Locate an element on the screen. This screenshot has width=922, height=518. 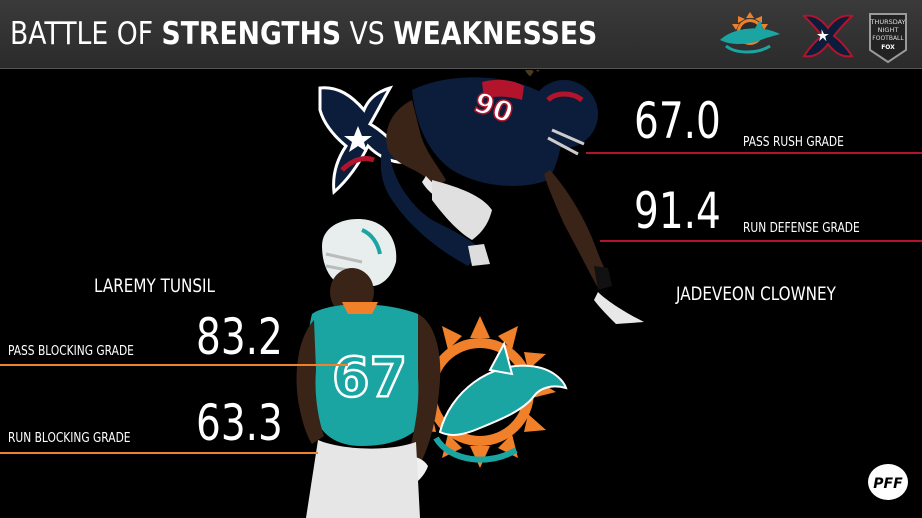
clowney-pass-rush-value: 67.0 is located at coordinates (677, 121).